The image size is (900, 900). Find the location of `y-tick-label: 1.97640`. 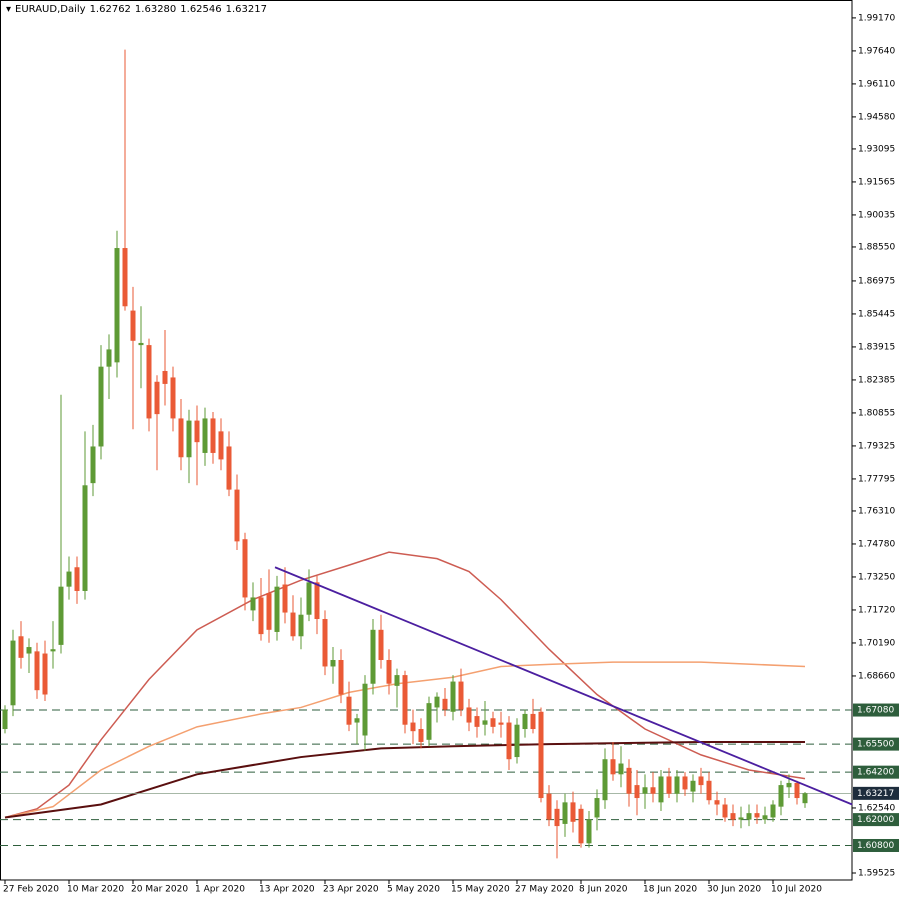

y-tick-label: 1.97640 is located at coordinates (876, 51).